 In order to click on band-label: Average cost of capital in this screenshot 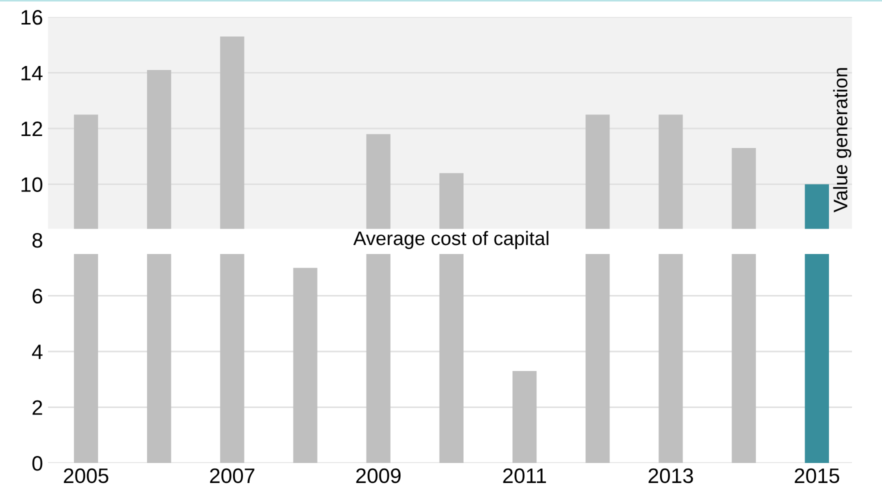, I will do `click(450, 240)`.